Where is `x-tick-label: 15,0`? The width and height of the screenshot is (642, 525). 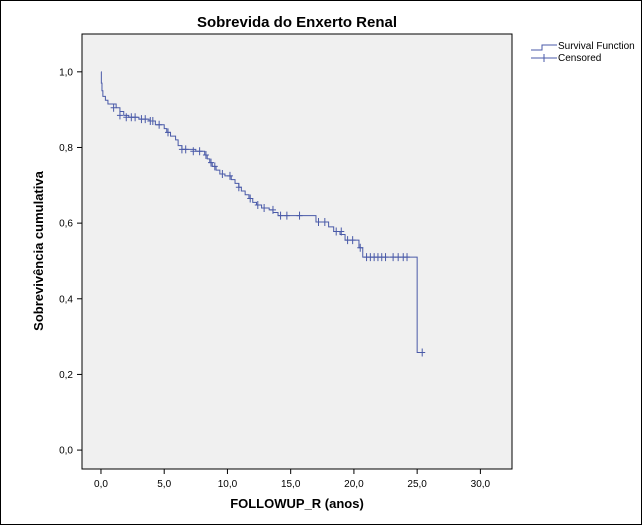 x-tick-label: 15,0 is located at coordinates (291, 484).